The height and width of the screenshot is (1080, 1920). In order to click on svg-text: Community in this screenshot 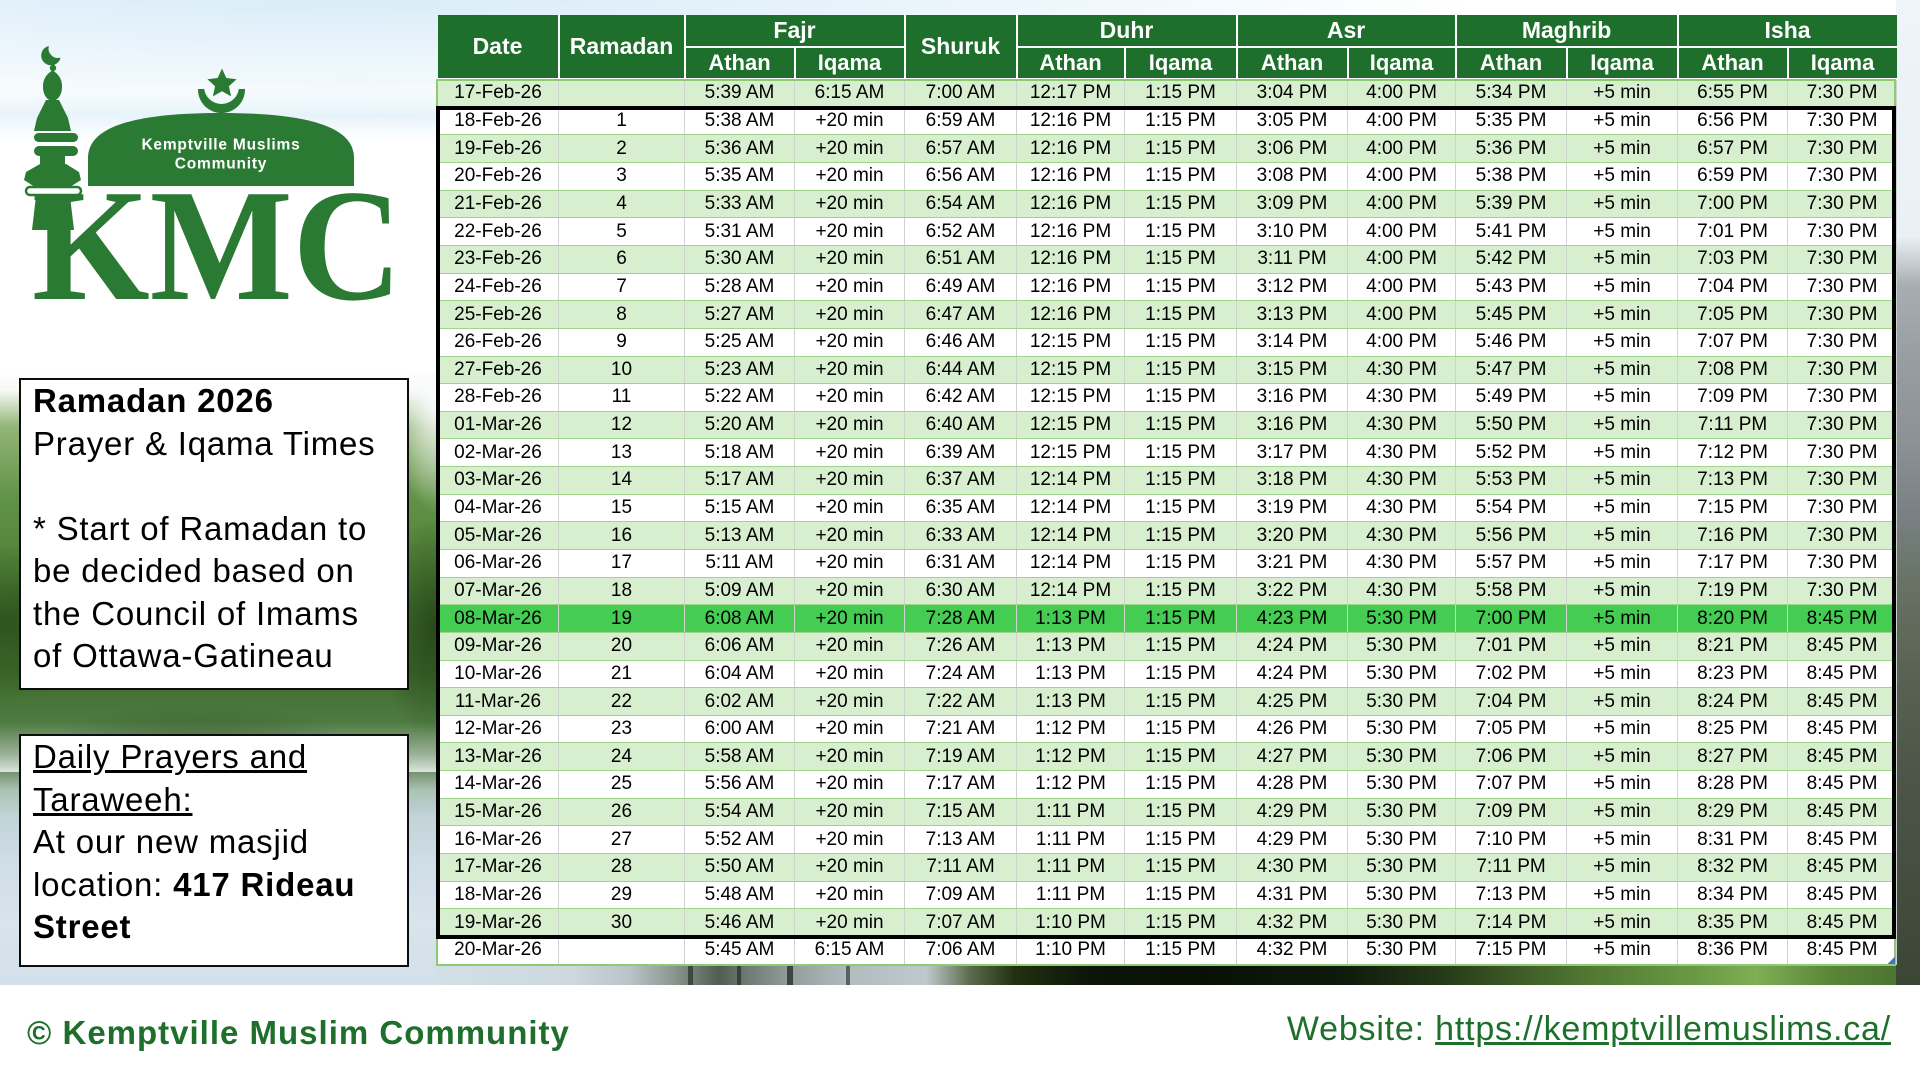, I will do `click(221, 164)`.